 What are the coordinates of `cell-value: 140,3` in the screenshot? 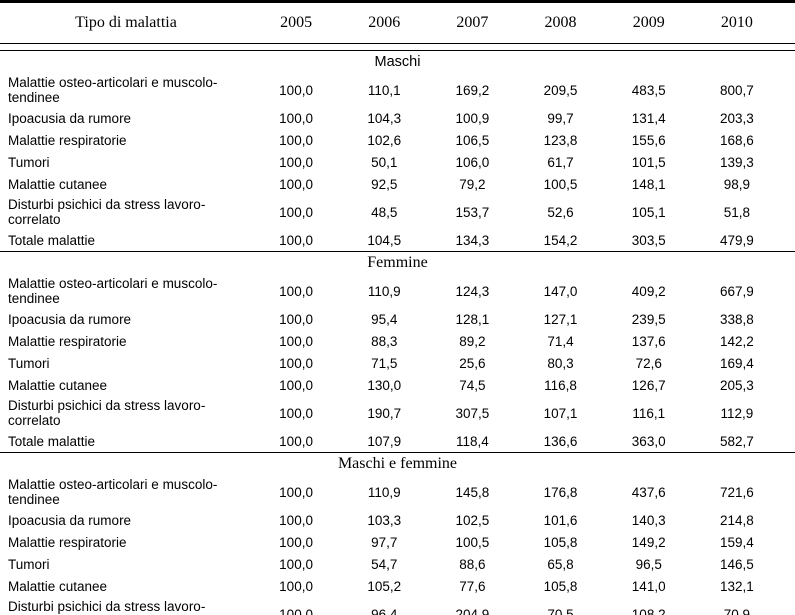 It's located at (648, 520).